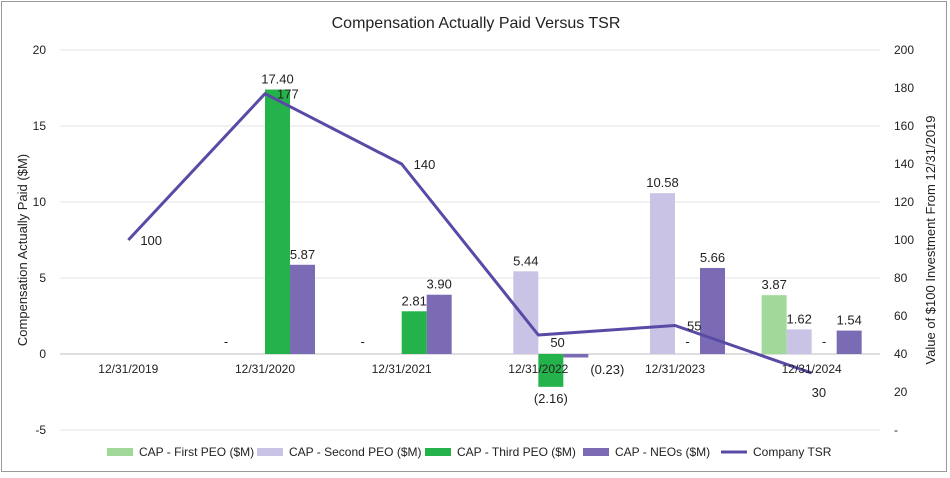  Describe the element at coordinates (849, 320) in the screenshot. I see `bar-data-label: 1.54` at that location.